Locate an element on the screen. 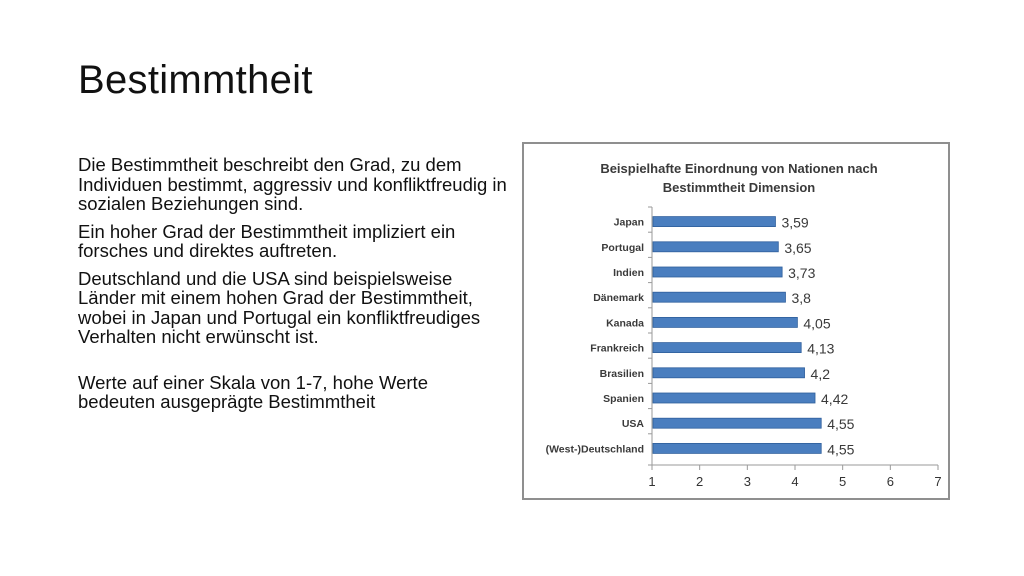 This screenshot has height=576, width=1024. data-label: 3,59 is located at coordinates (794, 223).